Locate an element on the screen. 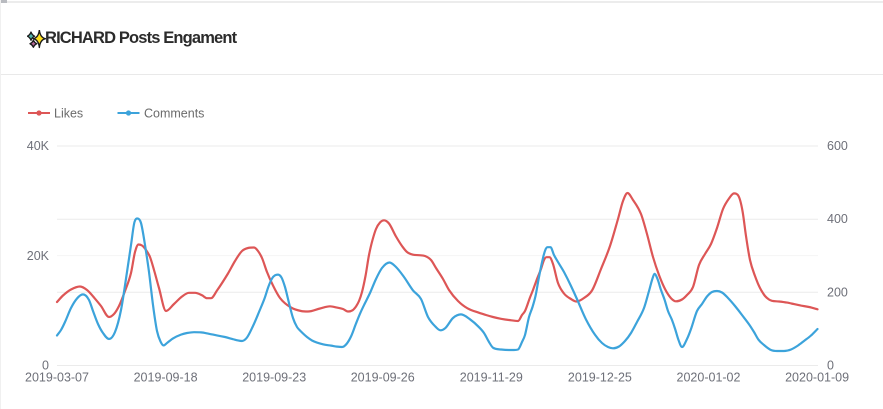  svg-text: 2019-12-25 is located at coordinates (600, 378).